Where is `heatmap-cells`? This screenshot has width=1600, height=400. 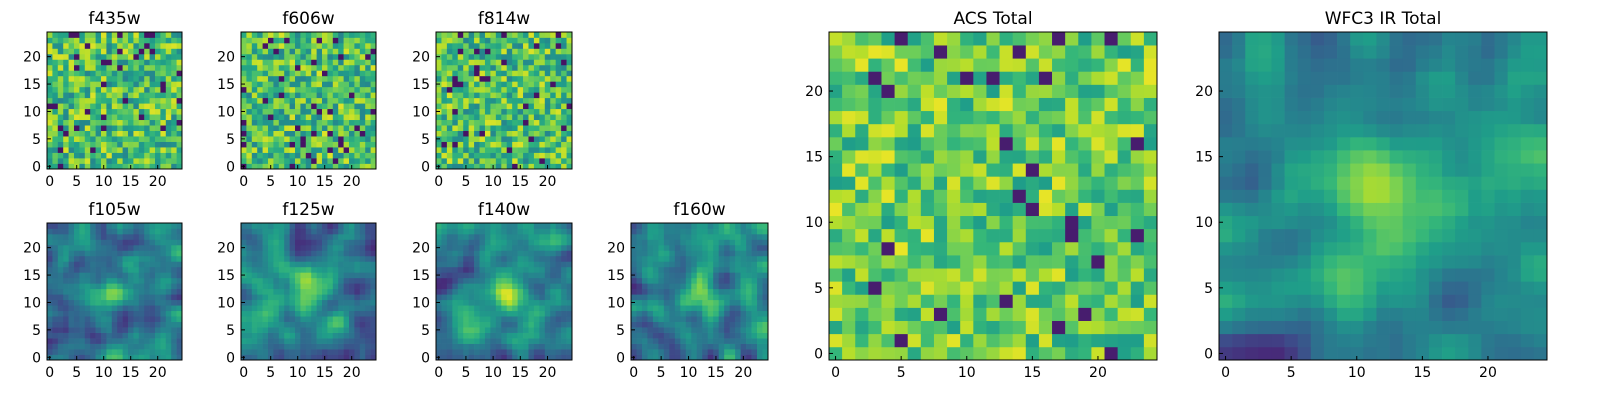
heatmap-cells is located at coordinates (700, 292).